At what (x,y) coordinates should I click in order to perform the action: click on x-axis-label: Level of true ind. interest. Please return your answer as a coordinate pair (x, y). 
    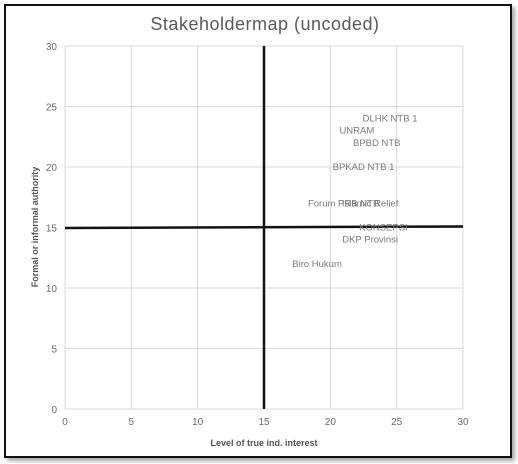
    Looking at the image, I should click on (263, 443).